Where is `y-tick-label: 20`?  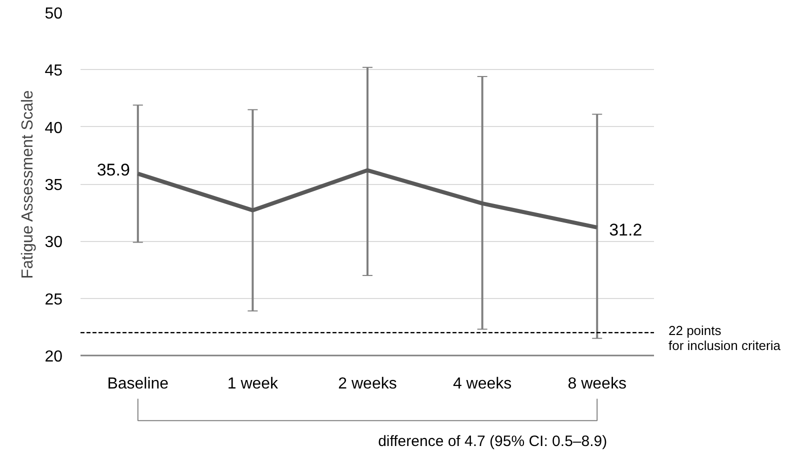 y-tick-label: 20 is located at coordinates (53, 357).